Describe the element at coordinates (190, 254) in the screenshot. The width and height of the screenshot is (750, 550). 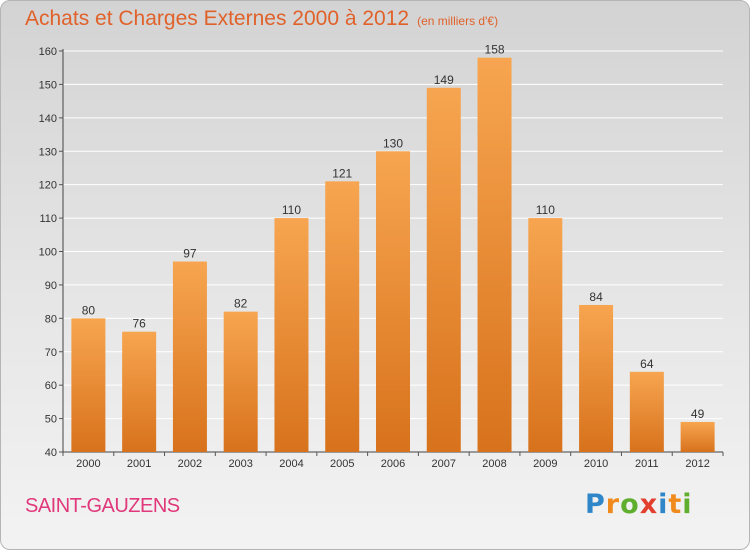
I see `bar-value-label: 97` at that location.